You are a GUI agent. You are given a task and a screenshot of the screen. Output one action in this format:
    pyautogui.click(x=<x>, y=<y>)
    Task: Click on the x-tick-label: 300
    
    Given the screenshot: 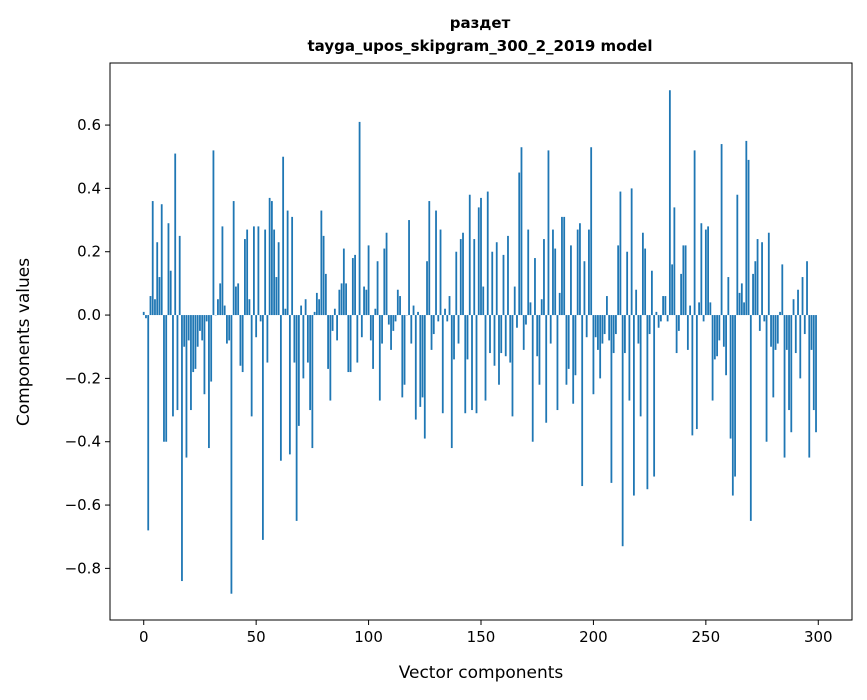 What is the action you would take?
    pyautogui.click(x=818, y=637)
    